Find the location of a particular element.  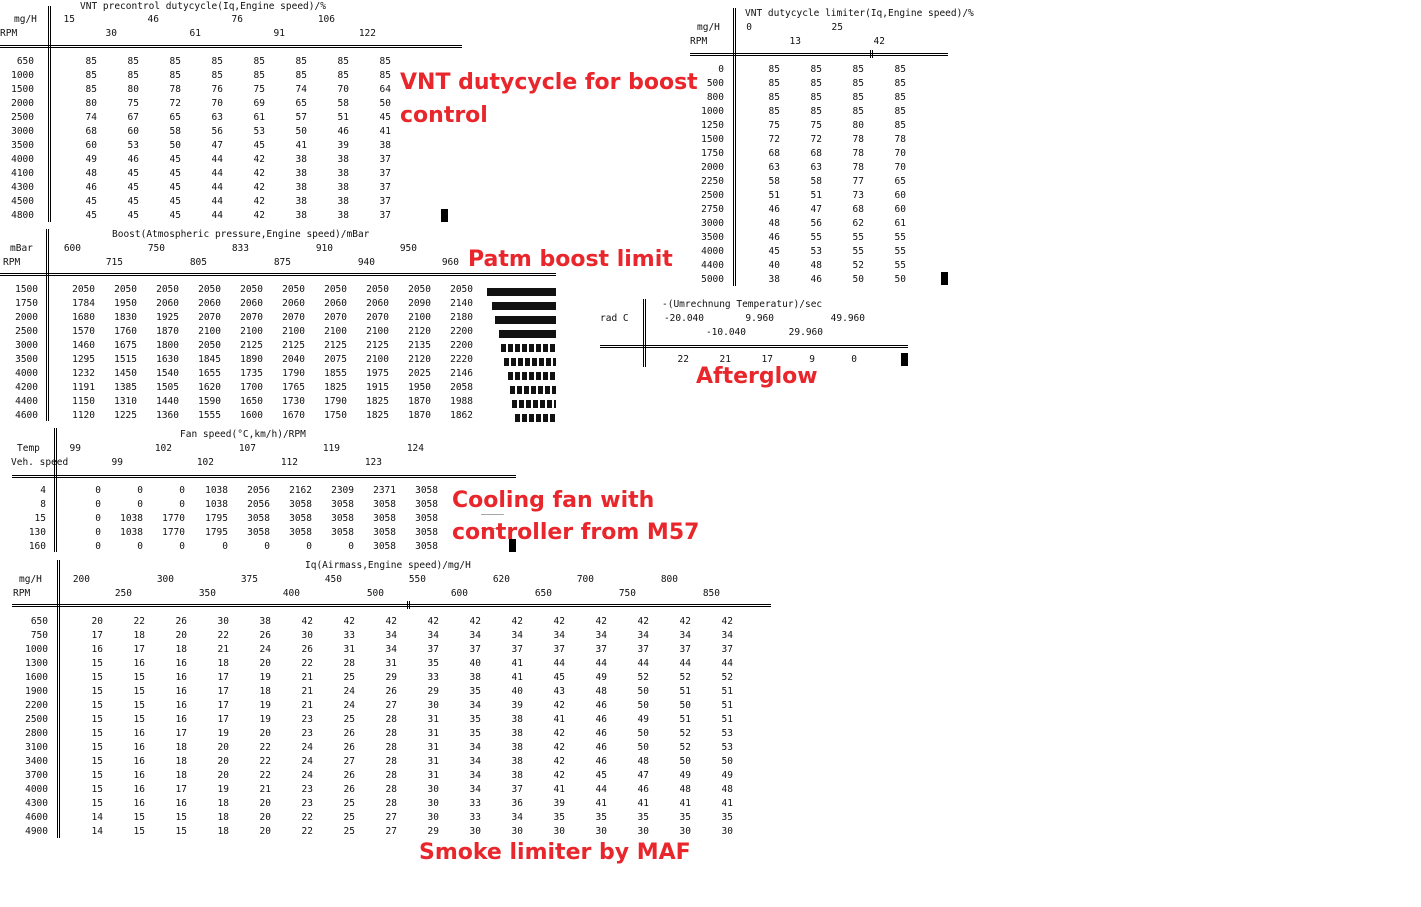

table-cell: 1735 is located at coordinates (251, 373).